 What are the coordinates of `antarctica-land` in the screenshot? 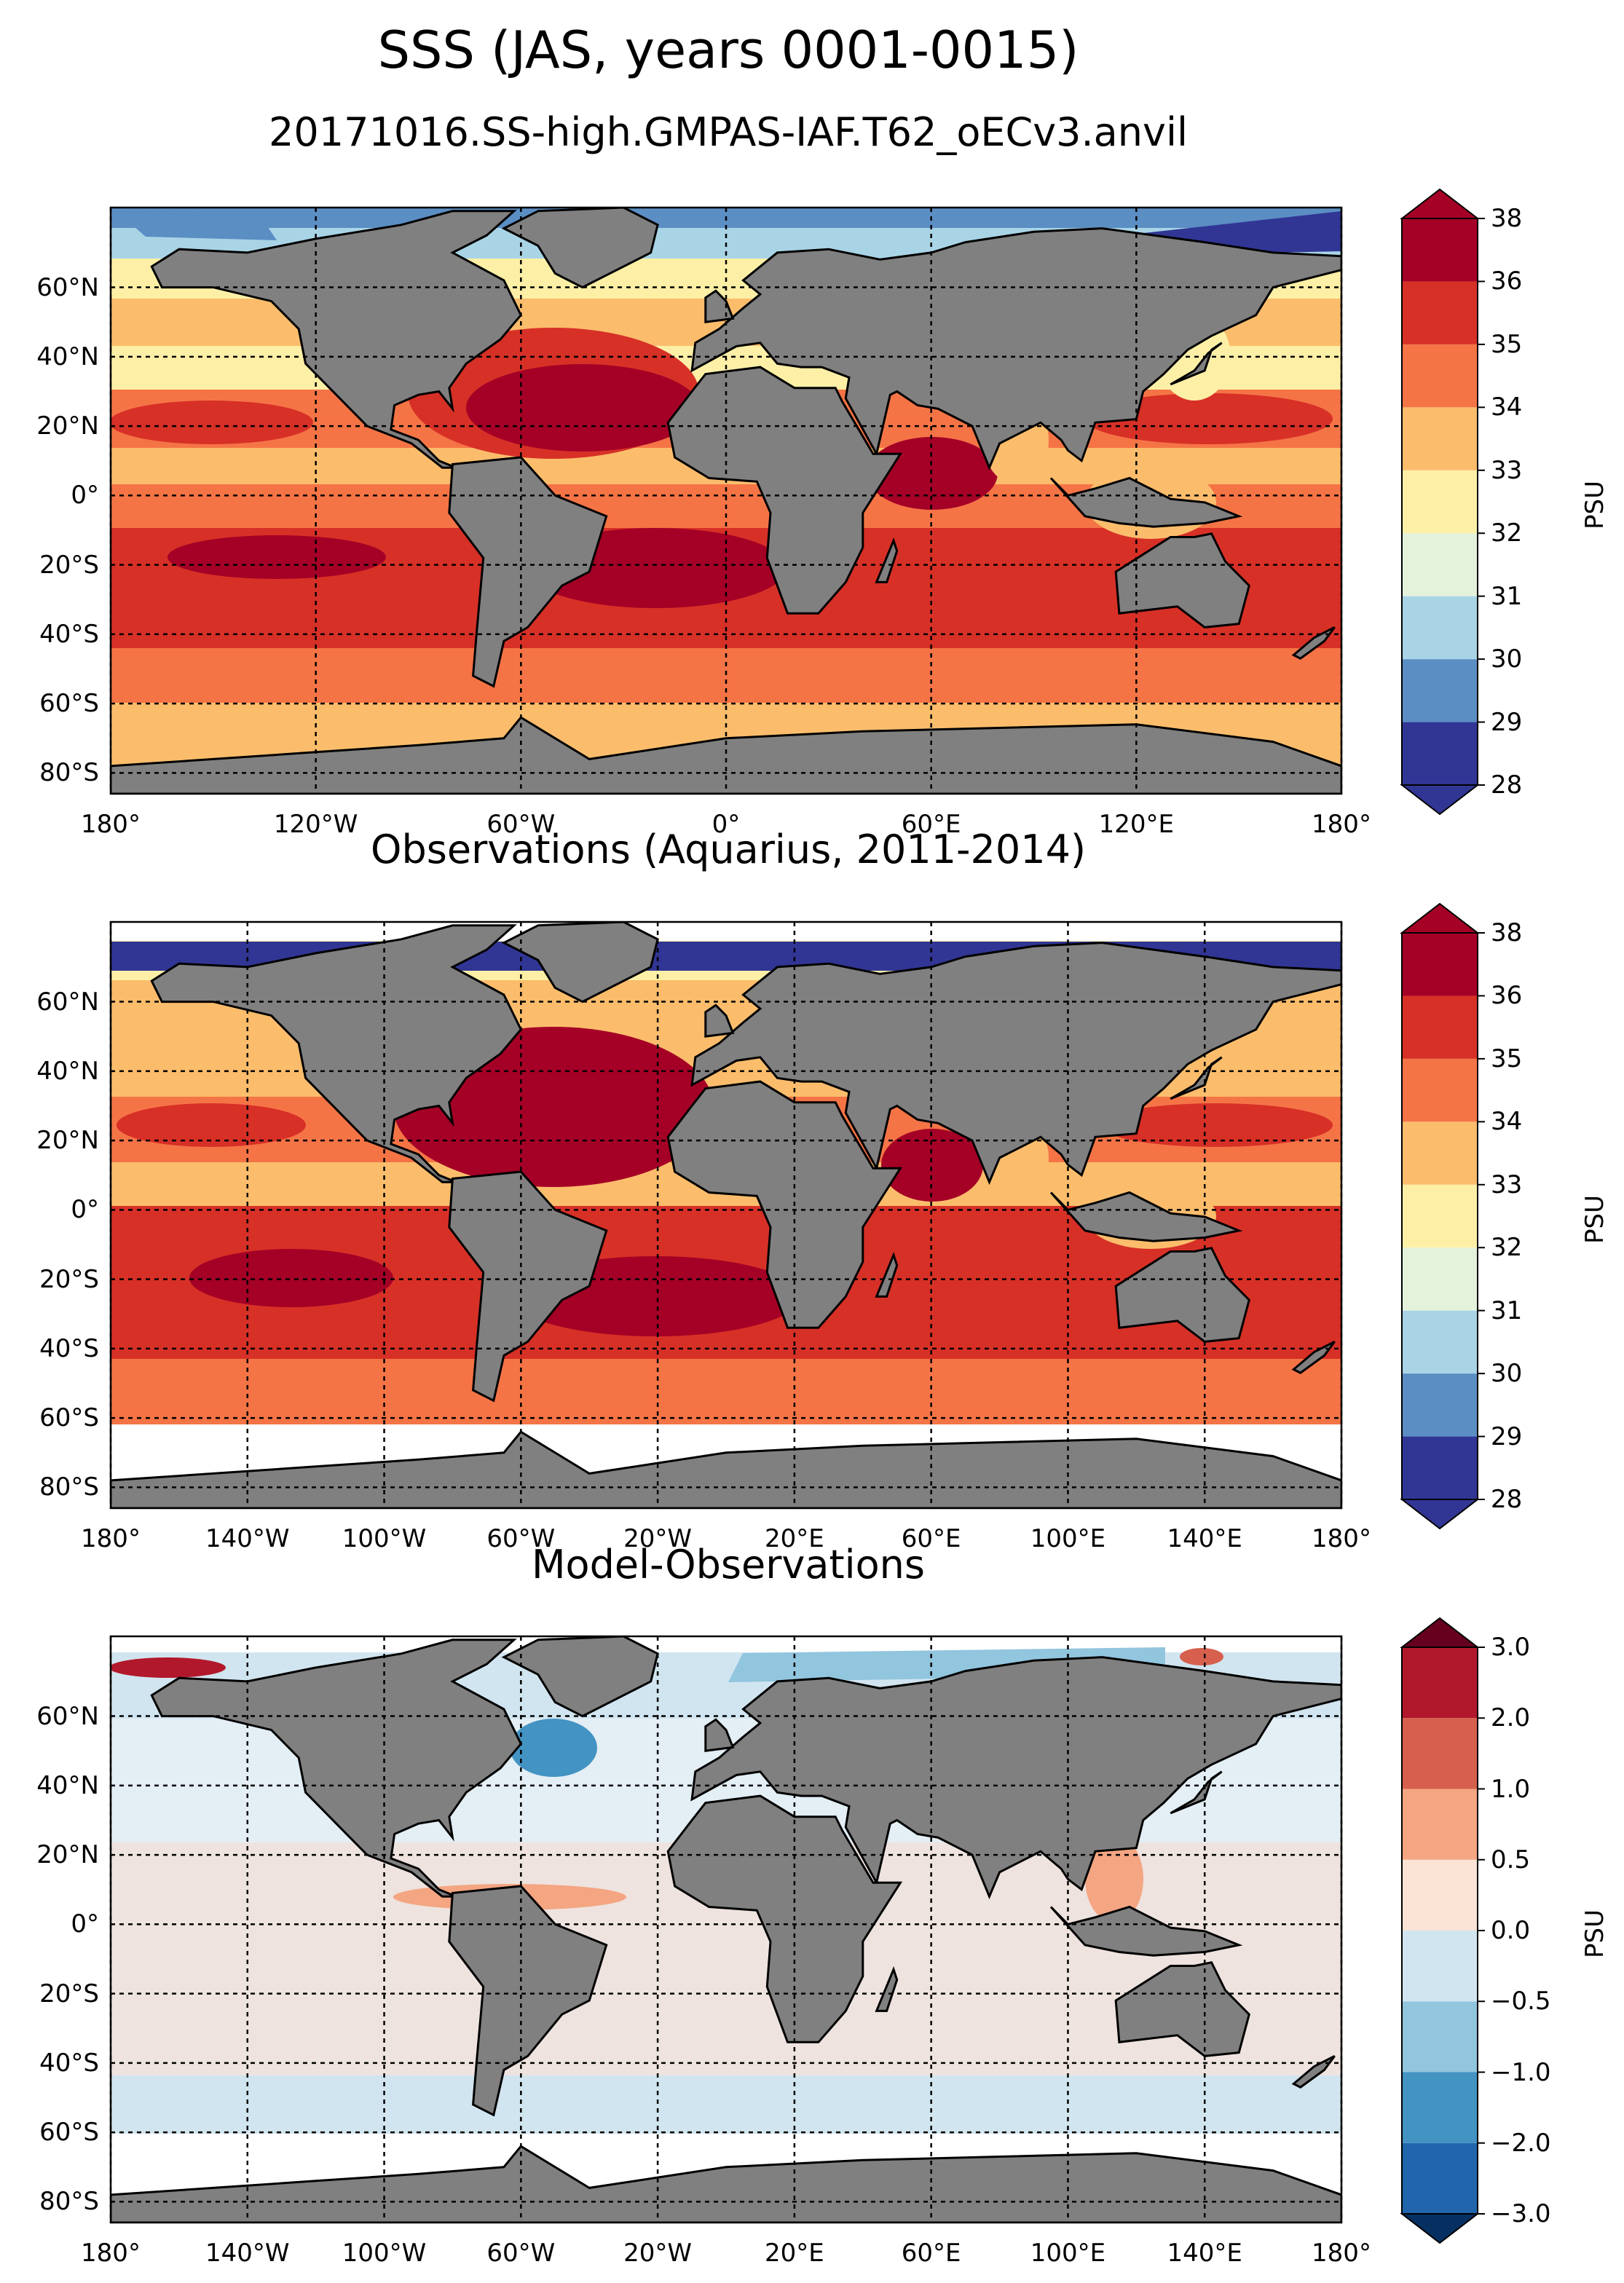 It's located at (726, 755).